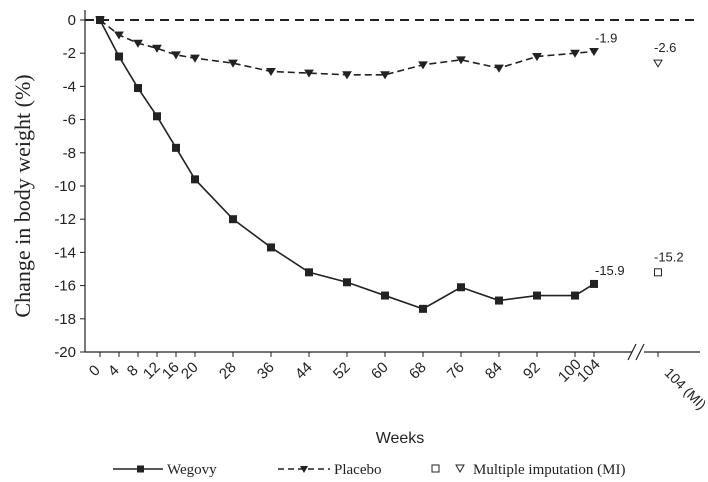  I want to click on legend-item-mi: Multiple imputation (MI), so click(528, 470).